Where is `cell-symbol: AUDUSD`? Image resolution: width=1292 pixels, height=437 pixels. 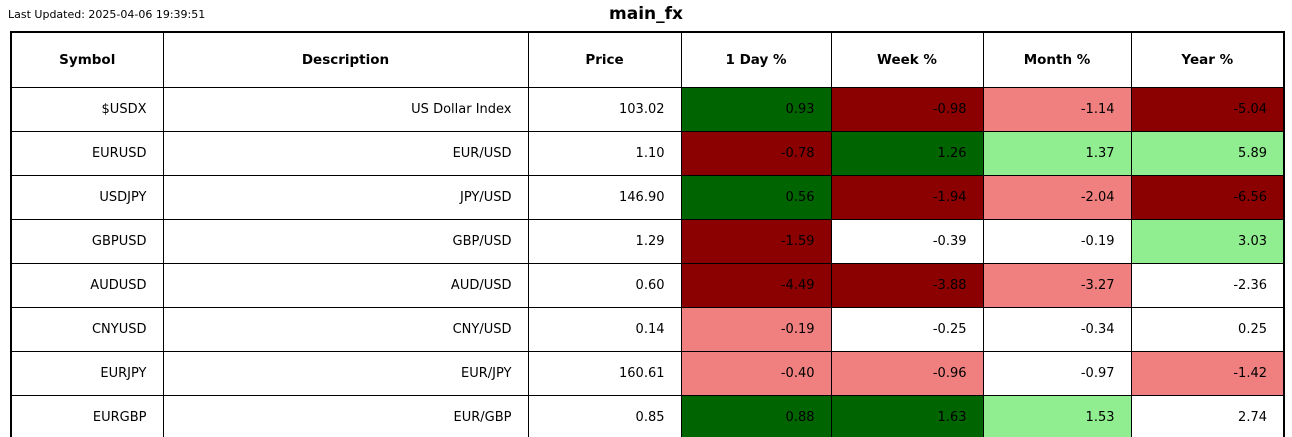
cell-symbol: AUDUSD is located at coordinates (87, 285).